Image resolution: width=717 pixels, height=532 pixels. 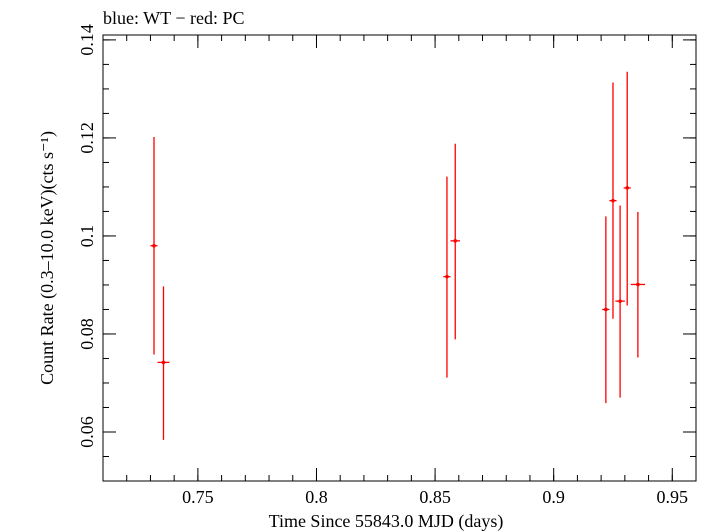 What do you see at coordinates (87, 334) in the screenshot?
I see `y-tick-label: 0.08` at bounding box center [87, 334].